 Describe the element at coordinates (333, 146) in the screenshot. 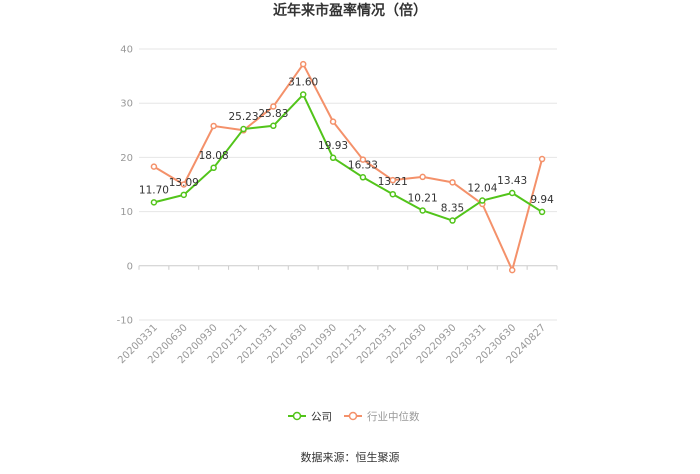

I see `company-data-label: 19.93` at that location.